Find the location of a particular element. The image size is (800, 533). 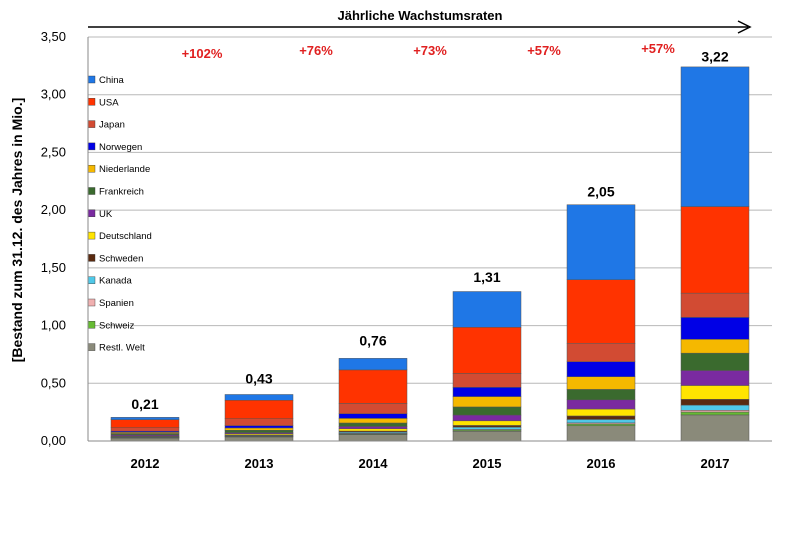

x-tick-label: 2015 is located at coordinates (487, 463).